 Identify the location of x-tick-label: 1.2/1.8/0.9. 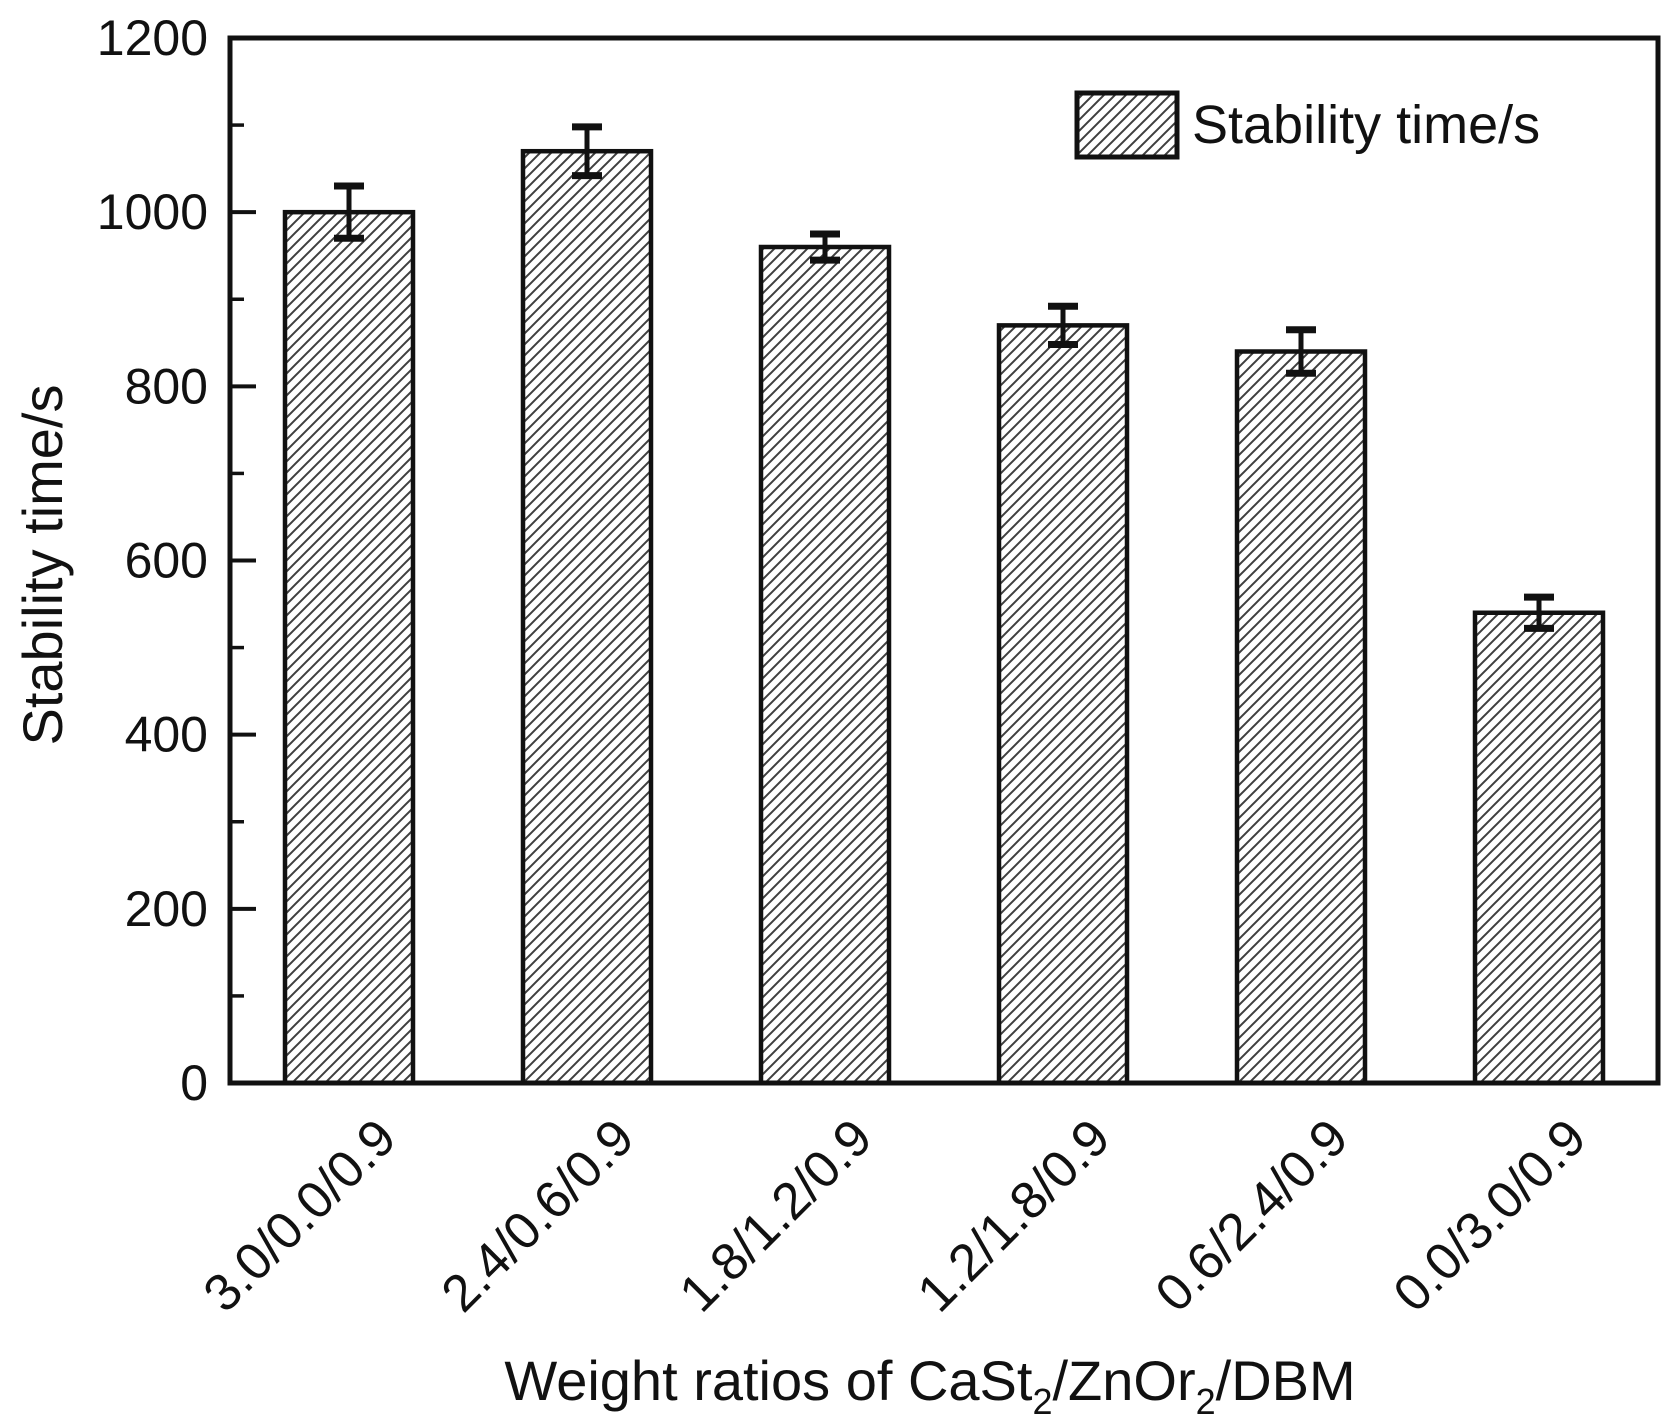
(1014, 1215).